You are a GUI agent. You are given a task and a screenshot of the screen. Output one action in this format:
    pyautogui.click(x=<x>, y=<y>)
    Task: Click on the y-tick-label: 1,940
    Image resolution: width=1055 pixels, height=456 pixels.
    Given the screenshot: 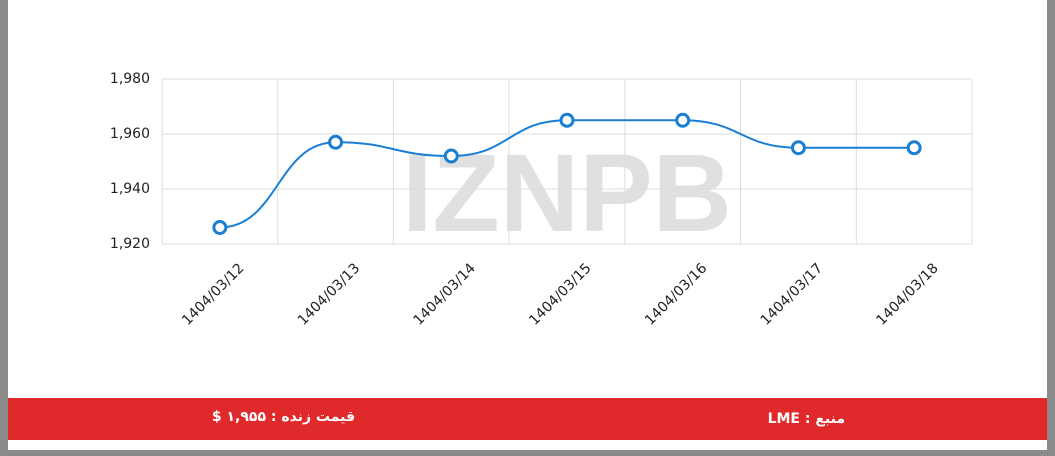 What is the action you would take?
    pyautogui.click(x=130, y=189)
    